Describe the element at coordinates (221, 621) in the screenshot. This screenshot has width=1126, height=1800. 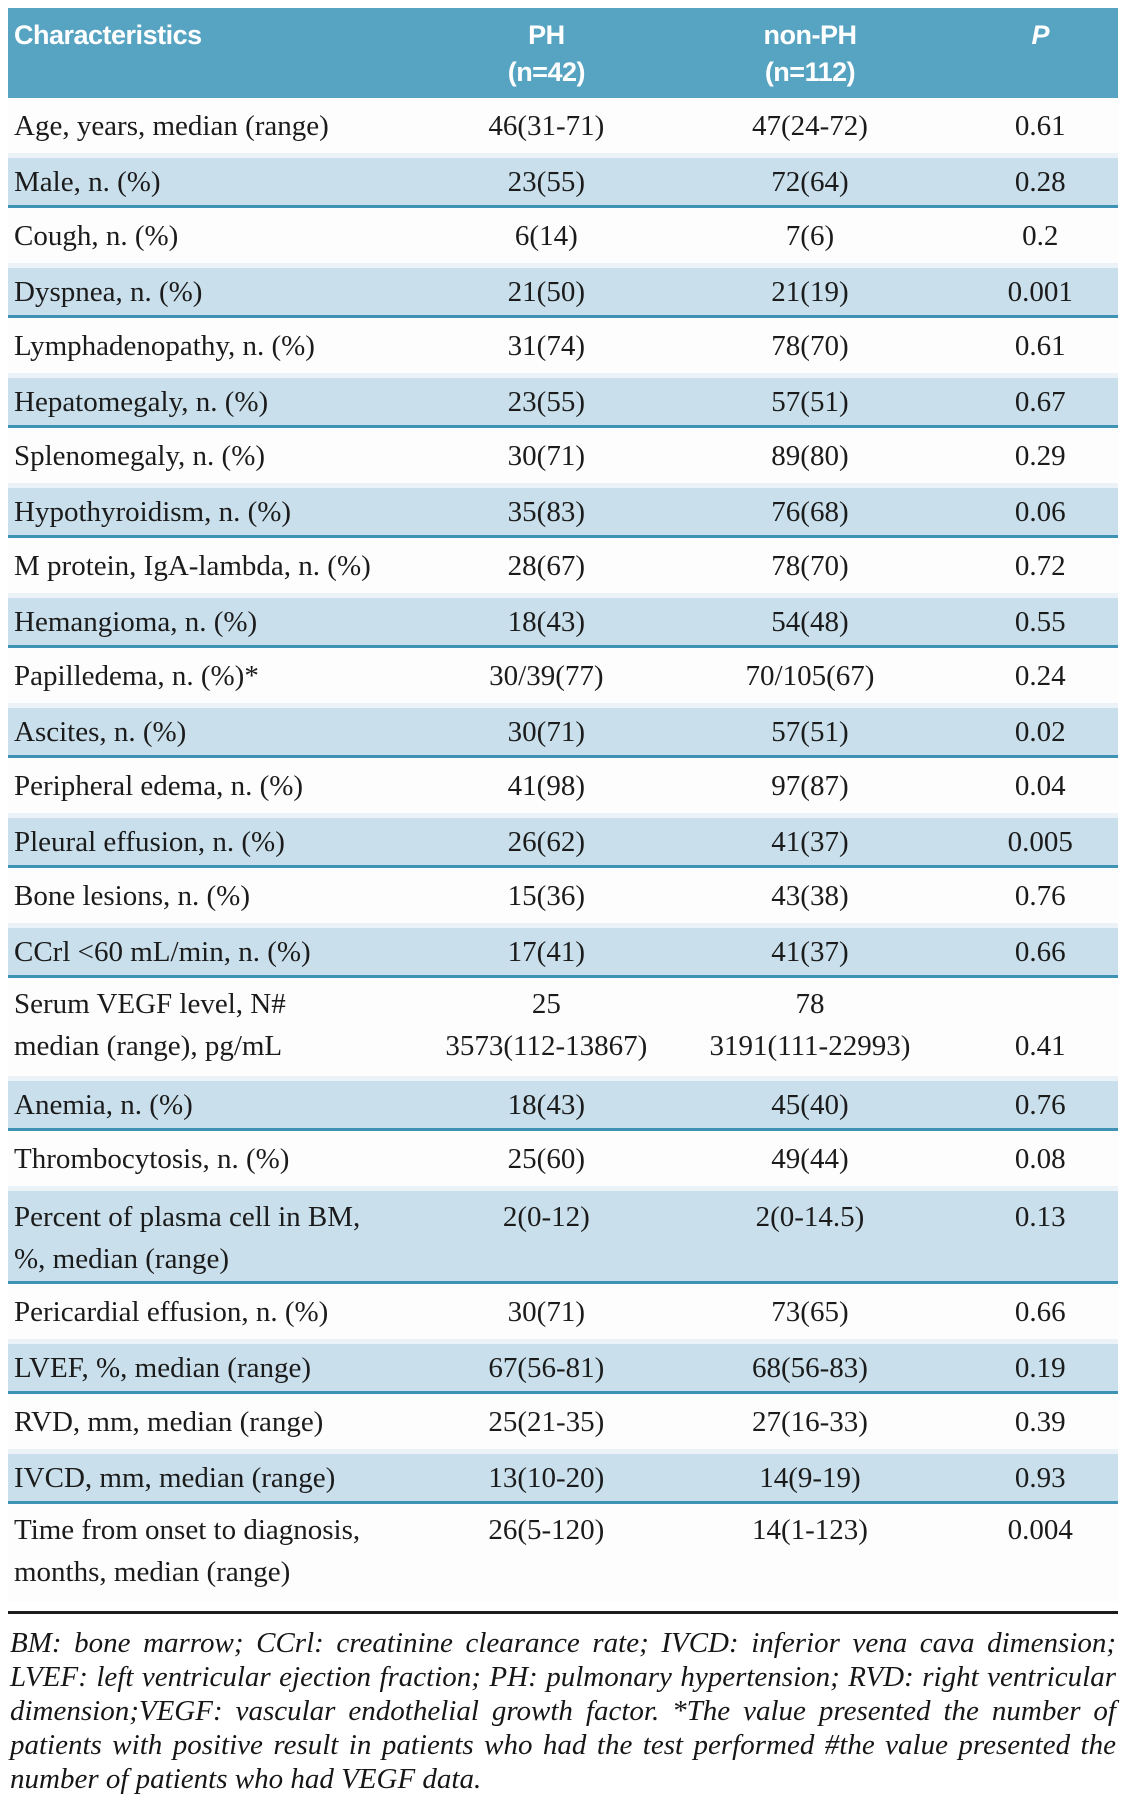
I see `row-label-cell: Hemangioma, n. (%)` at that location.